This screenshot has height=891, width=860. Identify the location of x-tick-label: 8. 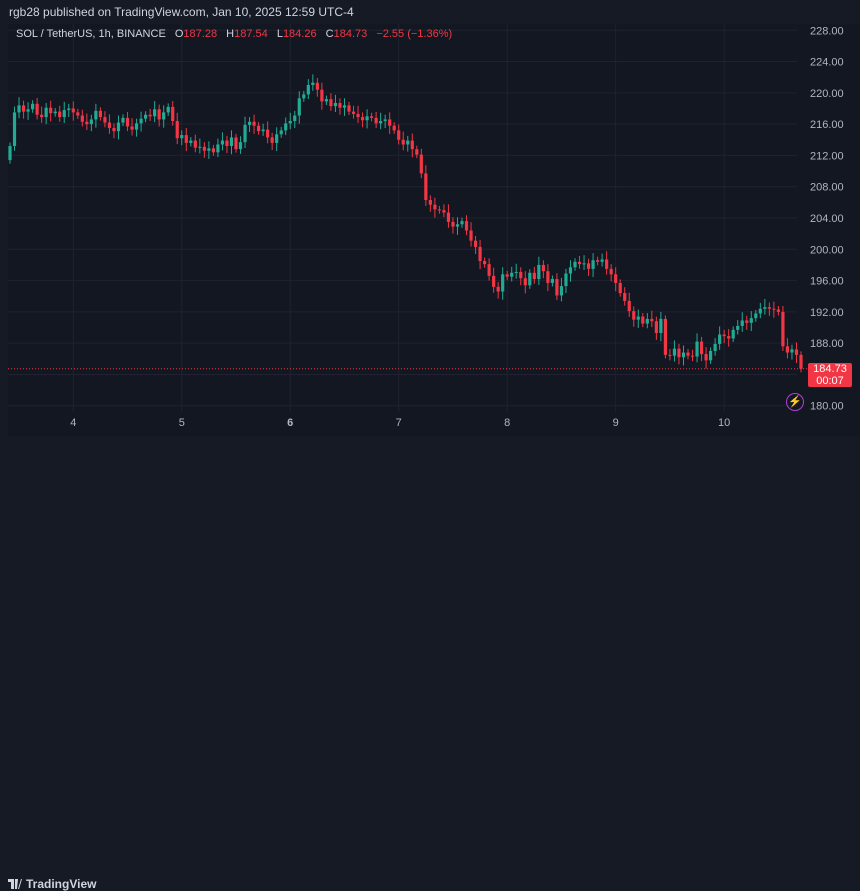
(507, 423).